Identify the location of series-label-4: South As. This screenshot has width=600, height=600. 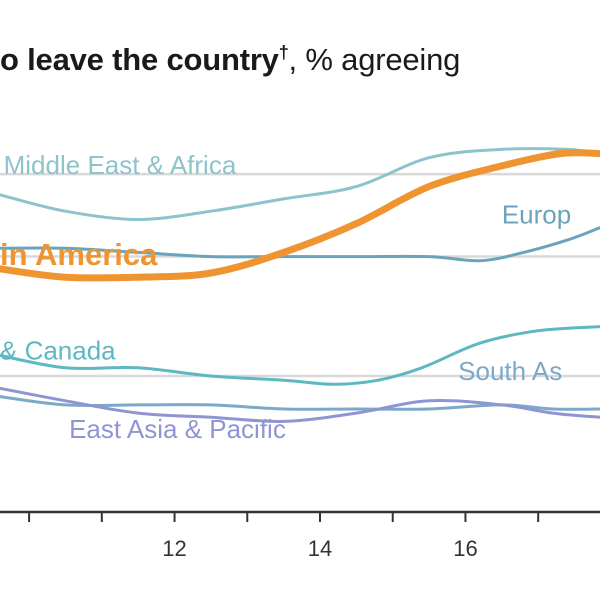
(510, 371).